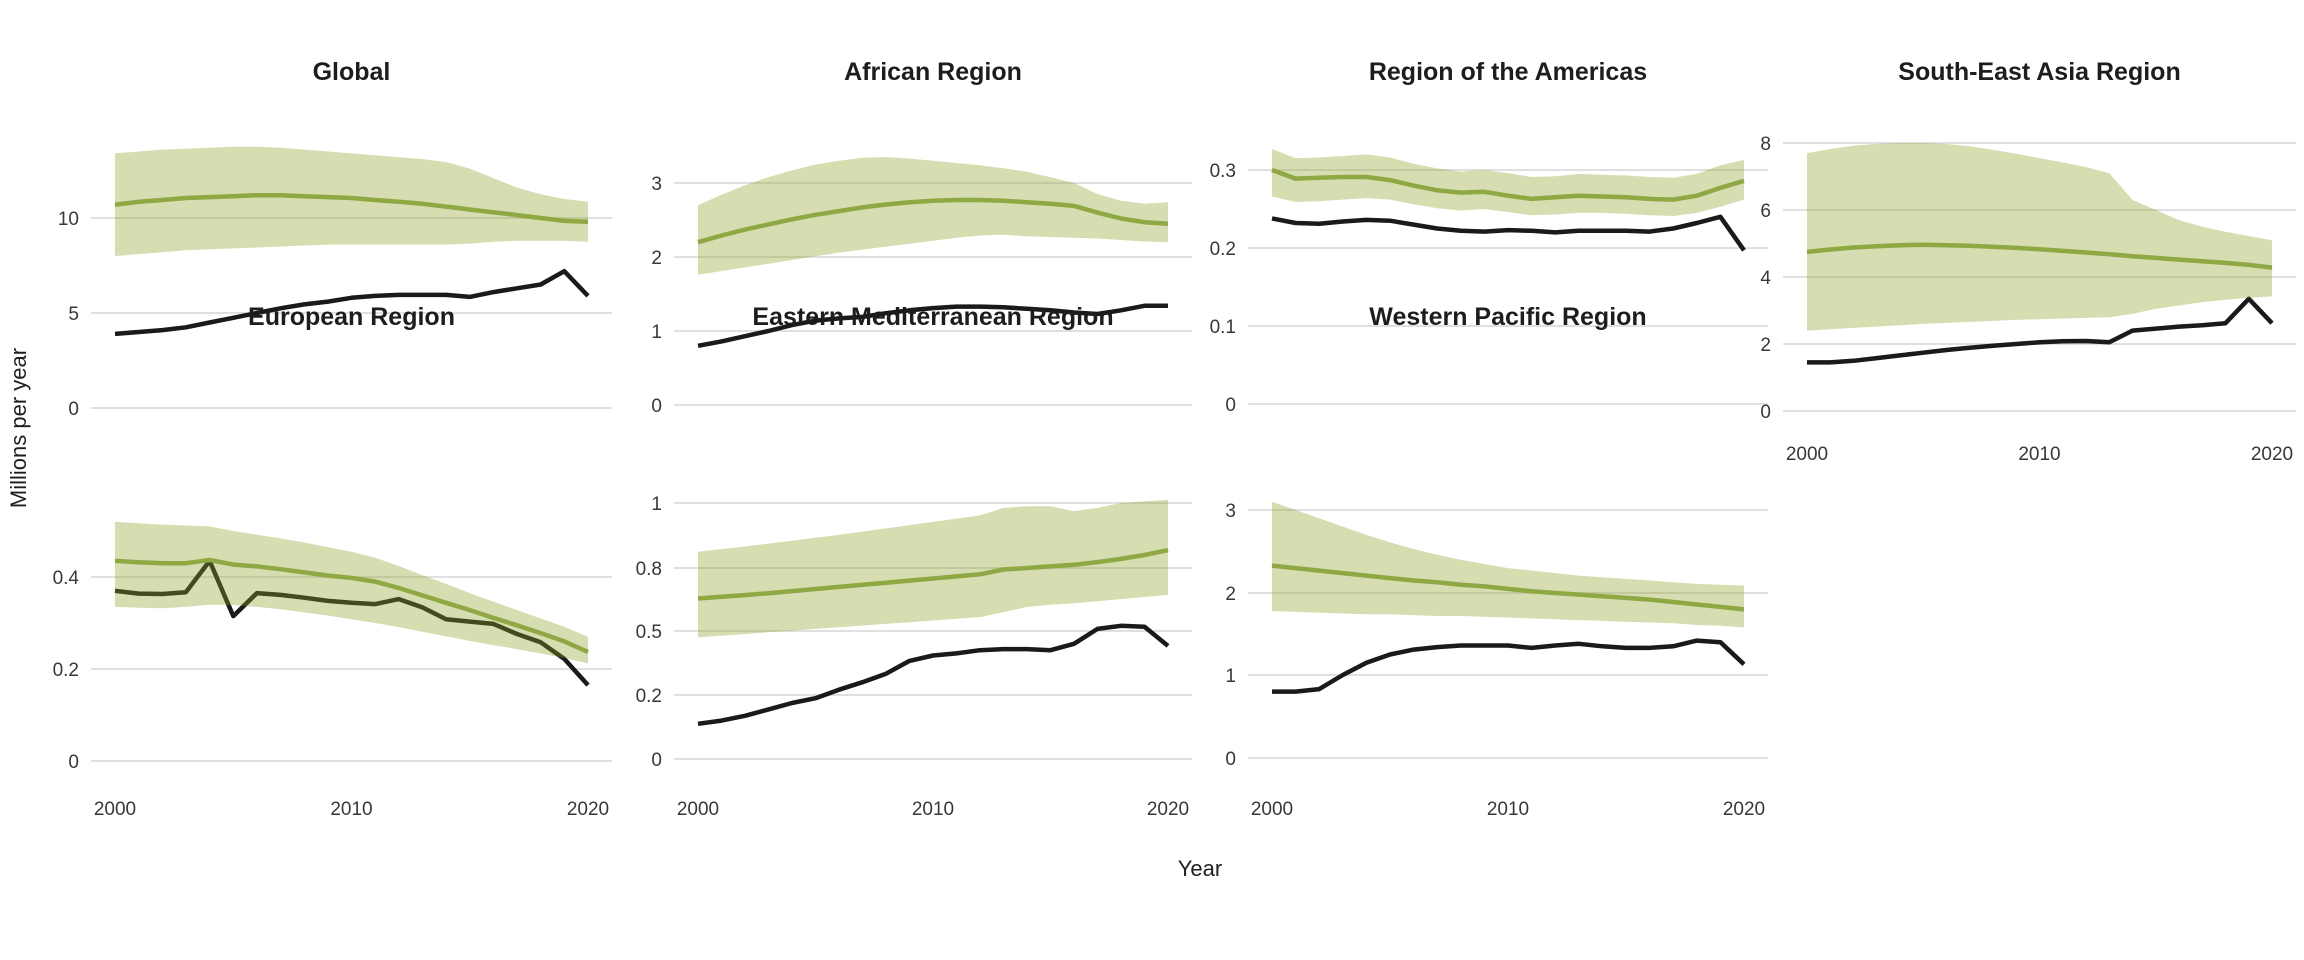 Image resolution: width=2304 pixels, height=960 pixels. What do you see at coordinates (66, 578) in the screenshot?
I see `y-tick-label: 0.4` at bounding box center [66, 578].